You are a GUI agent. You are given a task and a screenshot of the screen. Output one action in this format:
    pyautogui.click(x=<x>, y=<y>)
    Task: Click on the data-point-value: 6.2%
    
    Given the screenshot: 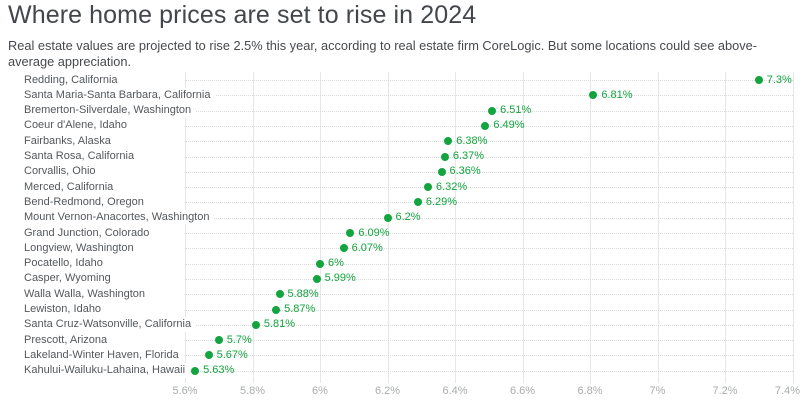 What is the action you would take?
    pyautogui.click(x=408, y=217)
    